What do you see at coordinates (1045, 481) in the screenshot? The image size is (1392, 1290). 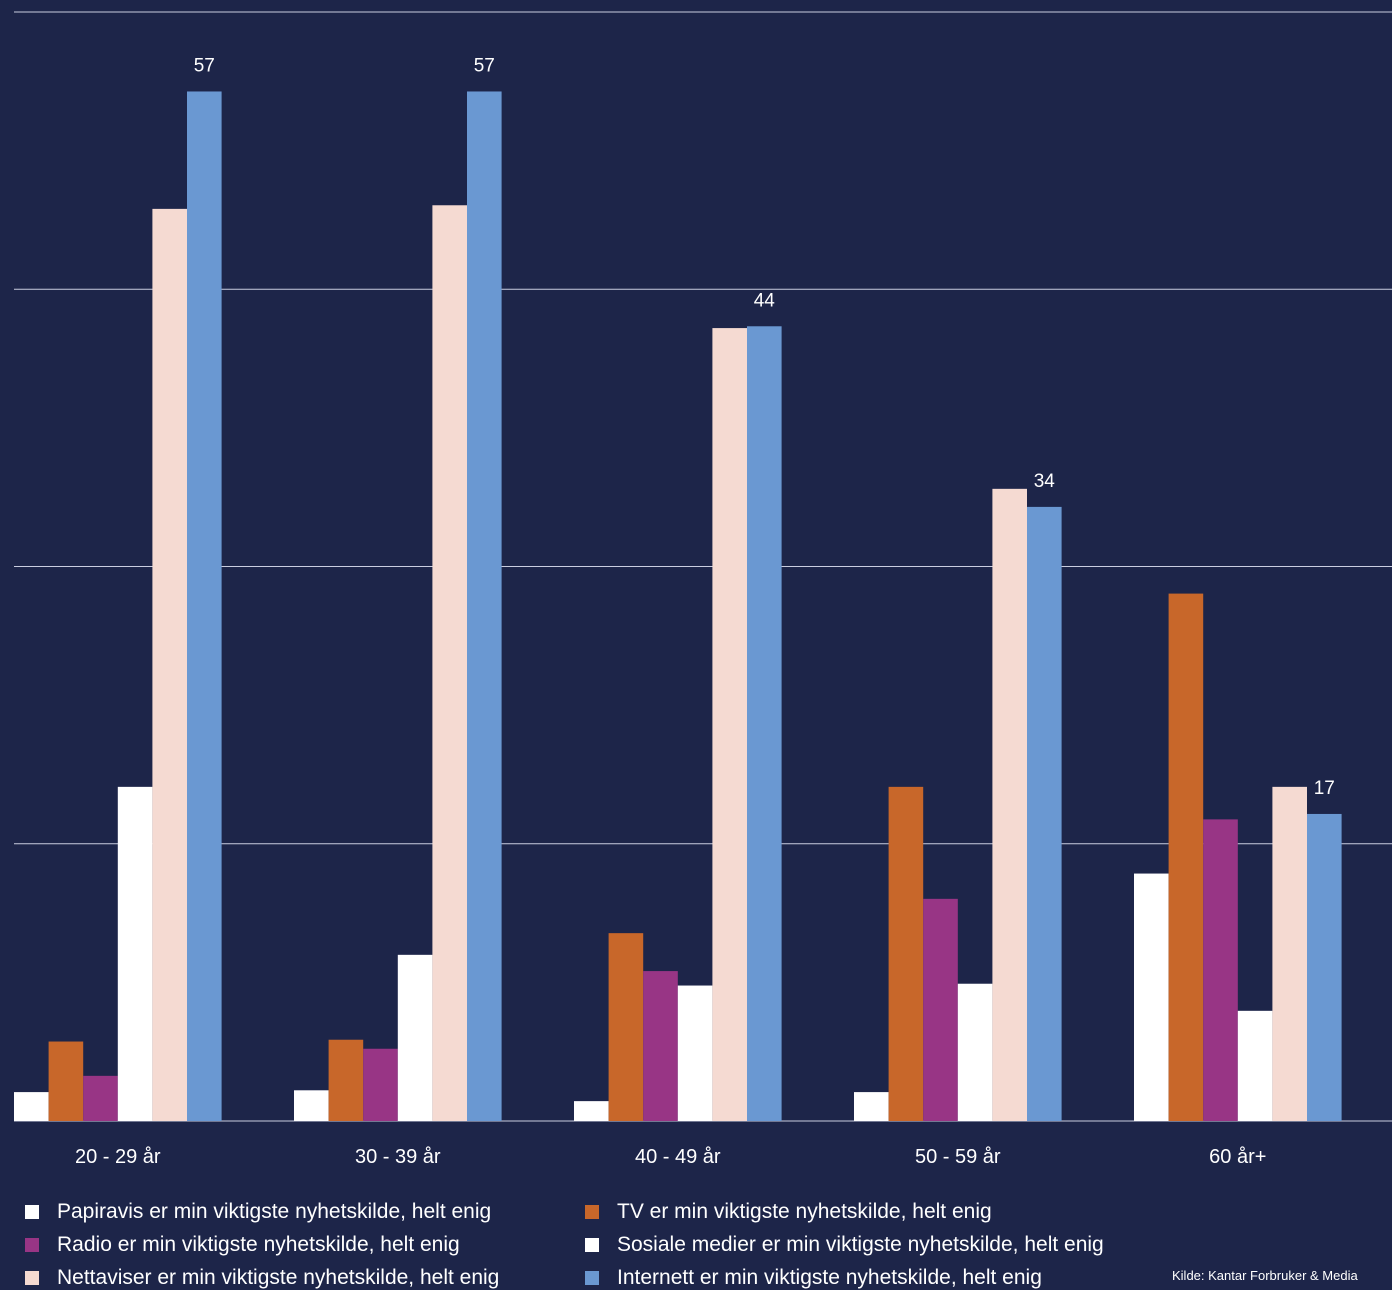 I see `data-label: 34` at bounding box center [1045, 481].